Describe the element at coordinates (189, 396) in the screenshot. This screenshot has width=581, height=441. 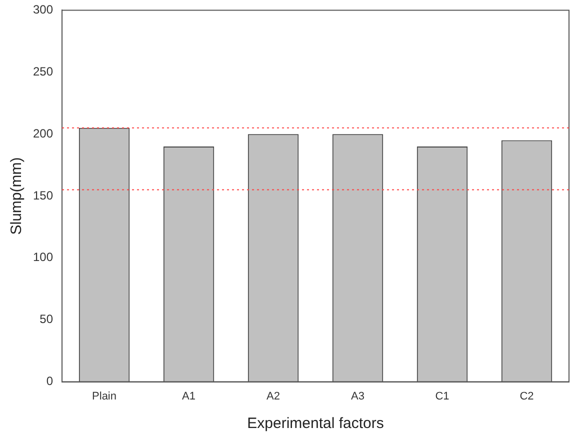
I see `x-tick-label: A1` at that location.